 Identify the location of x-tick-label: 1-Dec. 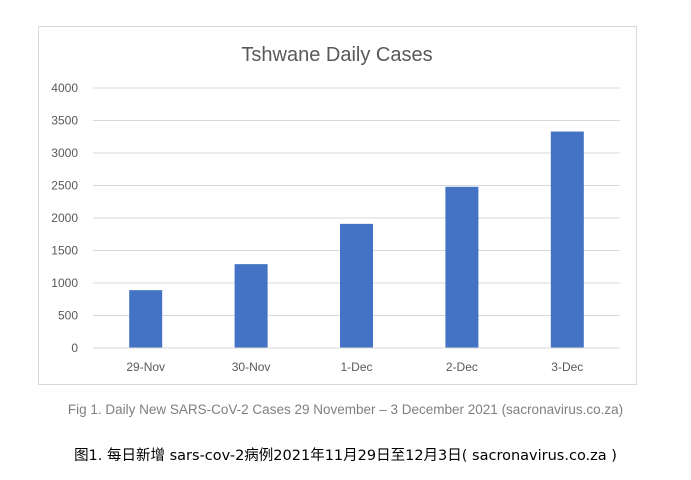
(356, 367).